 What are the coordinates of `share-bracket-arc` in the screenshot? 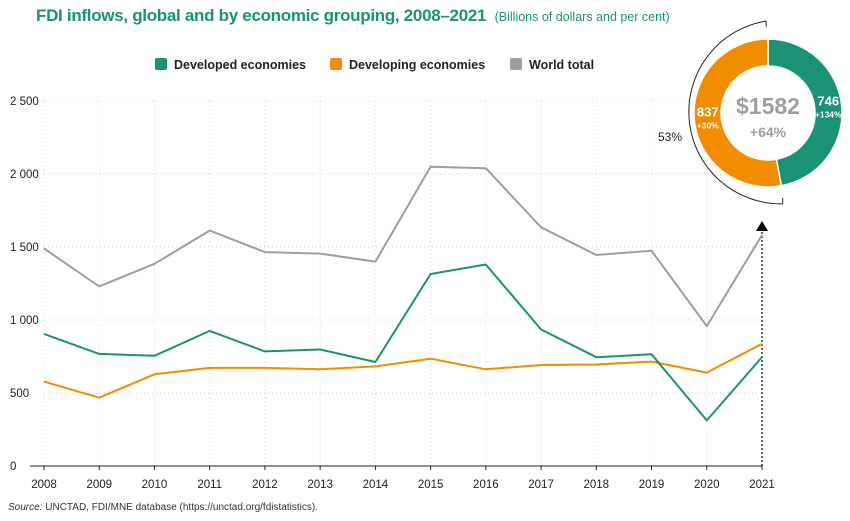 It's located at (735, 112).